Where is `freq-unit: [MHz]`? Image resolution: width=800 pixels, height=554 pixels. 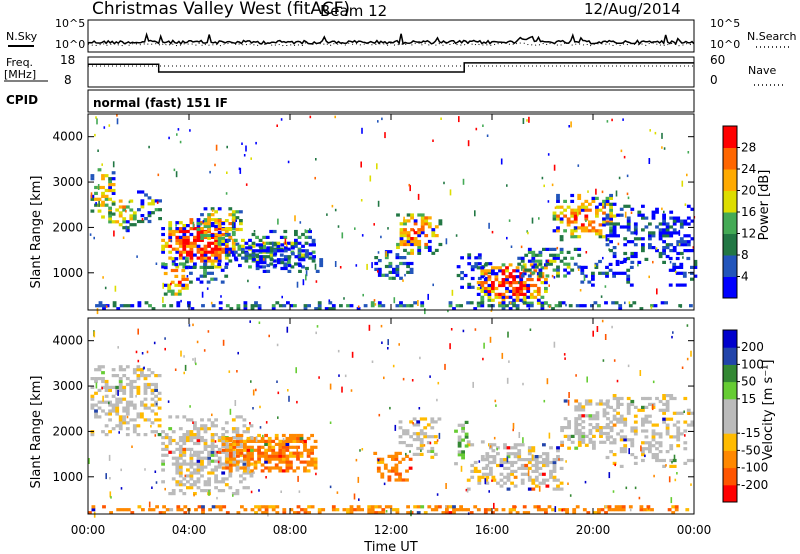 freq-unit: [MHz] is located at coordinates (20, 74).